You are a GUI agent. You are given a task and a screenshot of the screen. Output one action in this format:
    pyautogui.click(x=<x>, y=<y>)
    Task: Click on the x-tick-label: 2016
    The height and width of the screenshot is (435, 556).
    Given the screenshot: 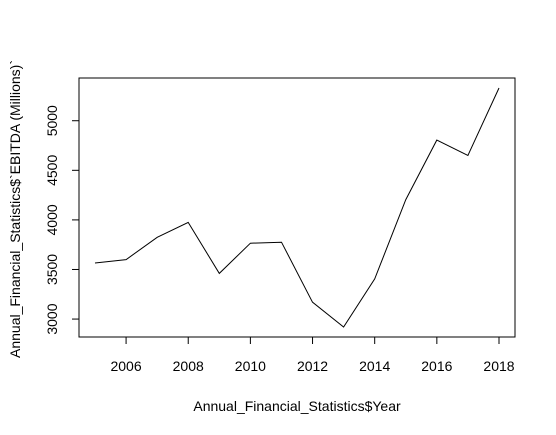 What is the action you would take?
    pyautogui.click(x=436, y=366)
    